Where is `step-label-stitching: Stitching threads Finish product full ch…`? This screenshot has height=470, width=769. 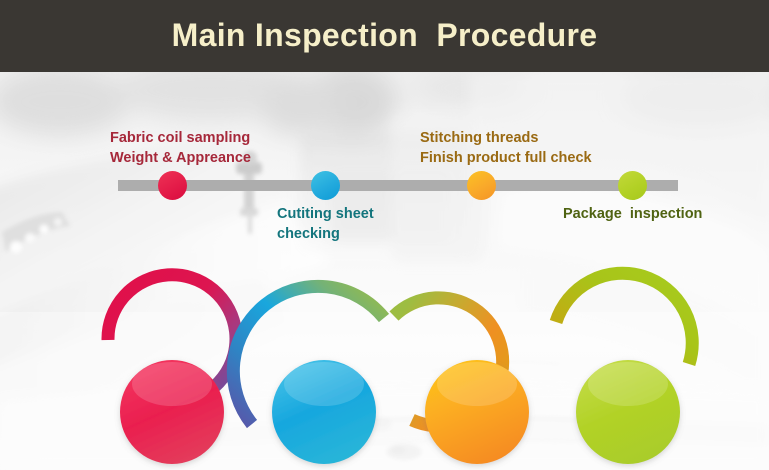 step-label-stitching: Stitching threads Finish product full ch… is located at coordinates (506, 148).